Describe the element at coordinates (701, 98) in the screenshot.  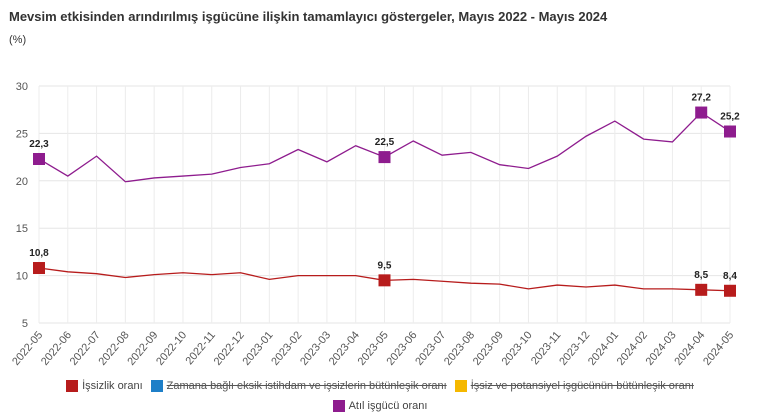
I see `data-label: 27,2` at that location.